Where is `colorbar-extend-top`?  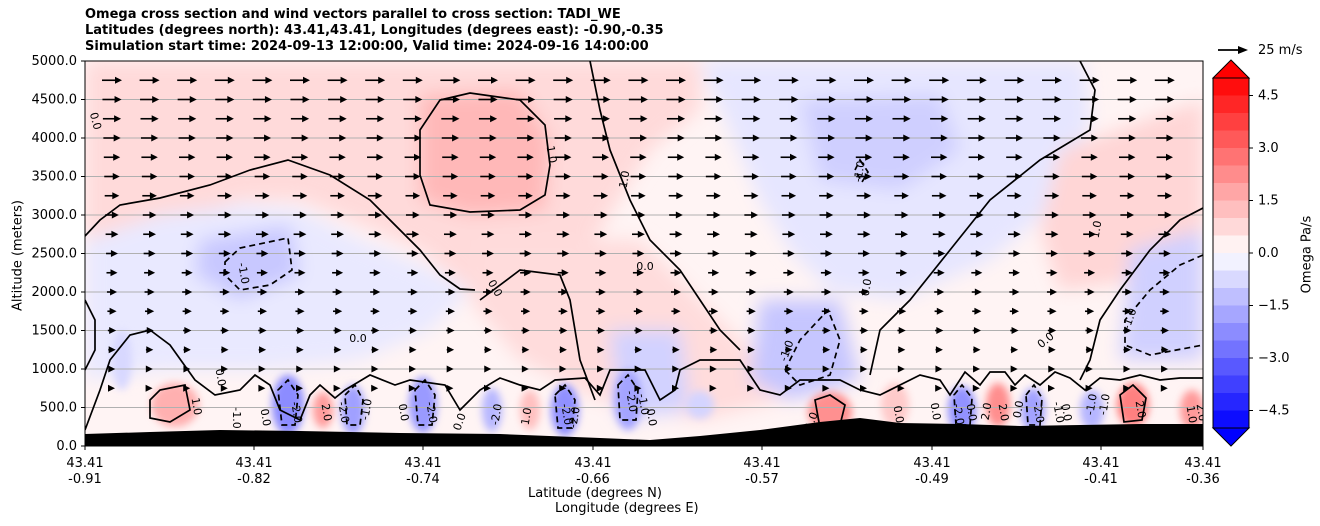
colorbar-extend-top is located at coordinates (1231, 69).